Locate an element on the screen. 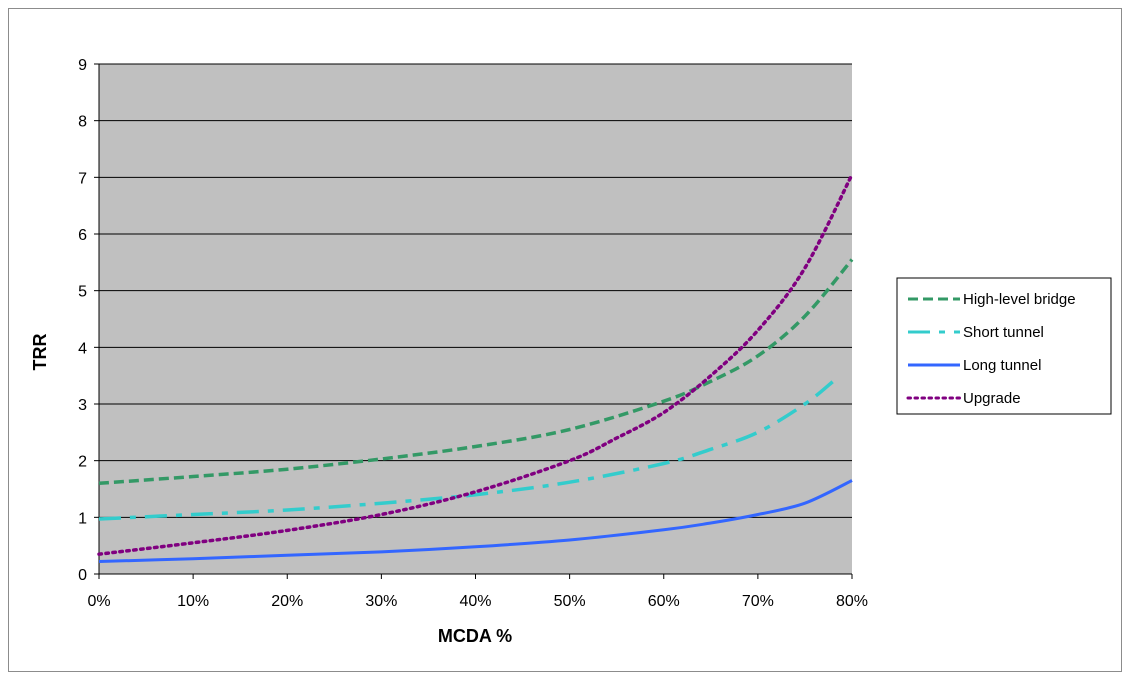 The image size is (1131, 680). x-tick-label: 30% is located at coordinates (381, 601).